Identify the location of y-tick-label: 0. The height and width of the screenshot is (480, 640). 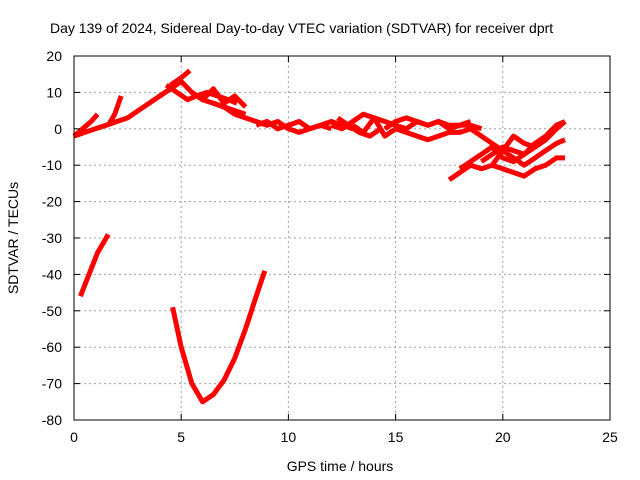
(58, 129).